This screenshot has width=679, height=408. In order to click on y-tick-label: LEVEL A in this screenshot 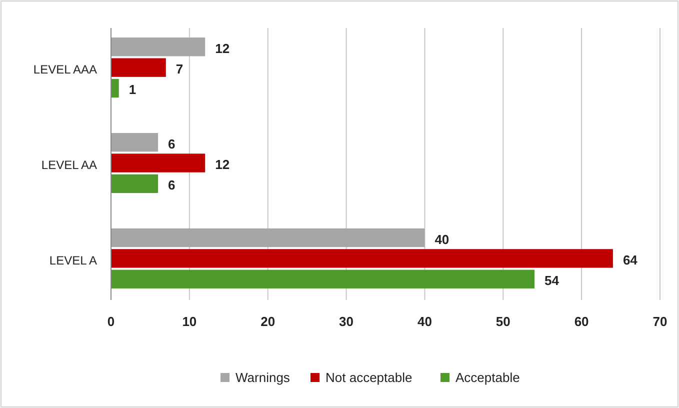, I will do `click(73, 260)`.